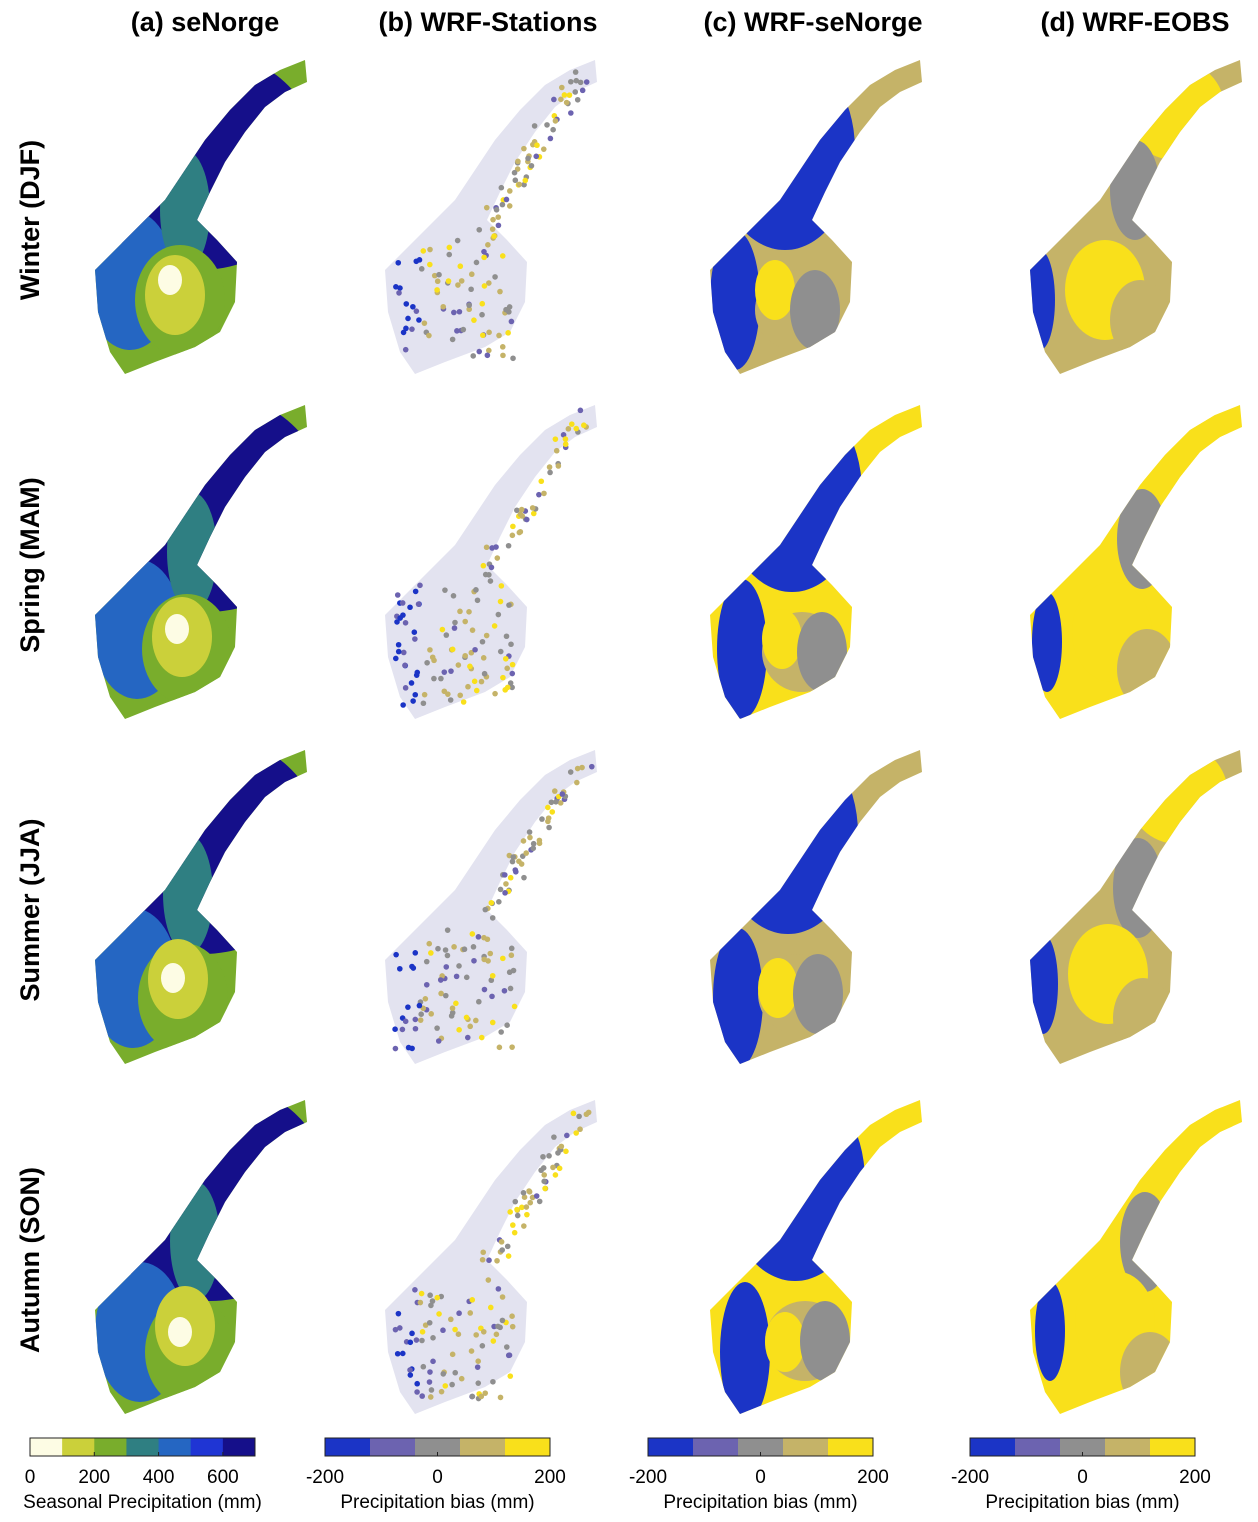 The width and height of the screenshot is (1258, 1522). Describe the element at coordinates (205, 22) in the screenshot. I see `column-title: (a) seNorge` at that location.